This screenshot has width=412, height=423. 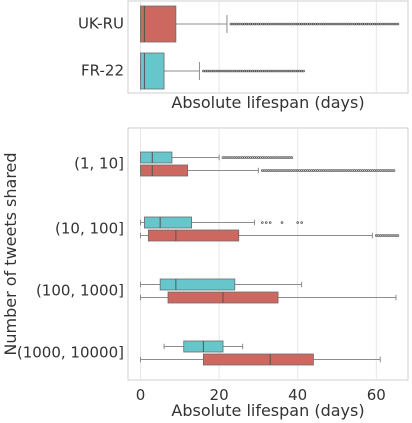 I want to click on bottom-uk-ru-2-box, so click(x=193, y=235).